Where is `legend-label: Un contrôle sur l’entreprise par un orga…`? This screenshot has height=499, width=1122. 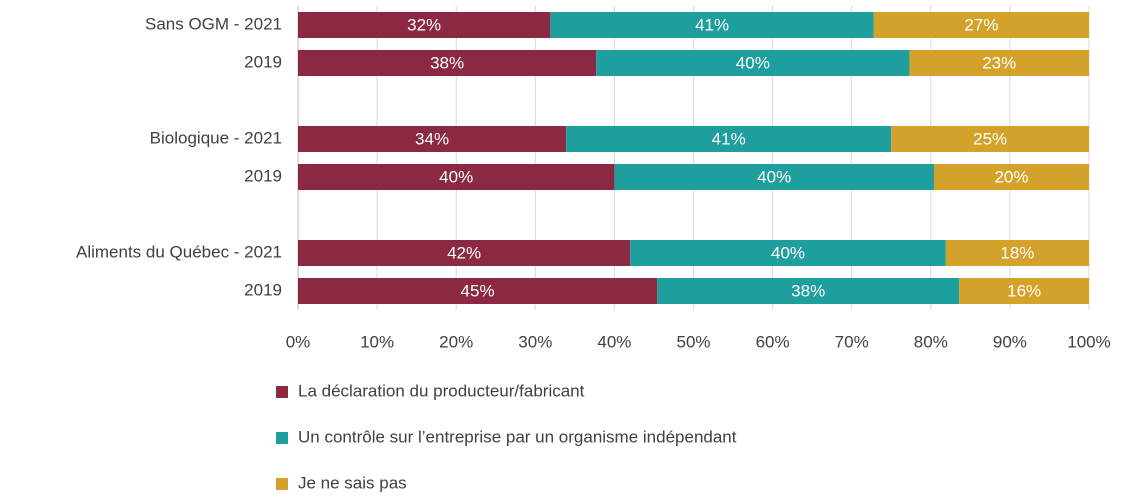 legend-label: Un contrôle sur l’entreprise par un orga… is located at coordinates (517, 436).